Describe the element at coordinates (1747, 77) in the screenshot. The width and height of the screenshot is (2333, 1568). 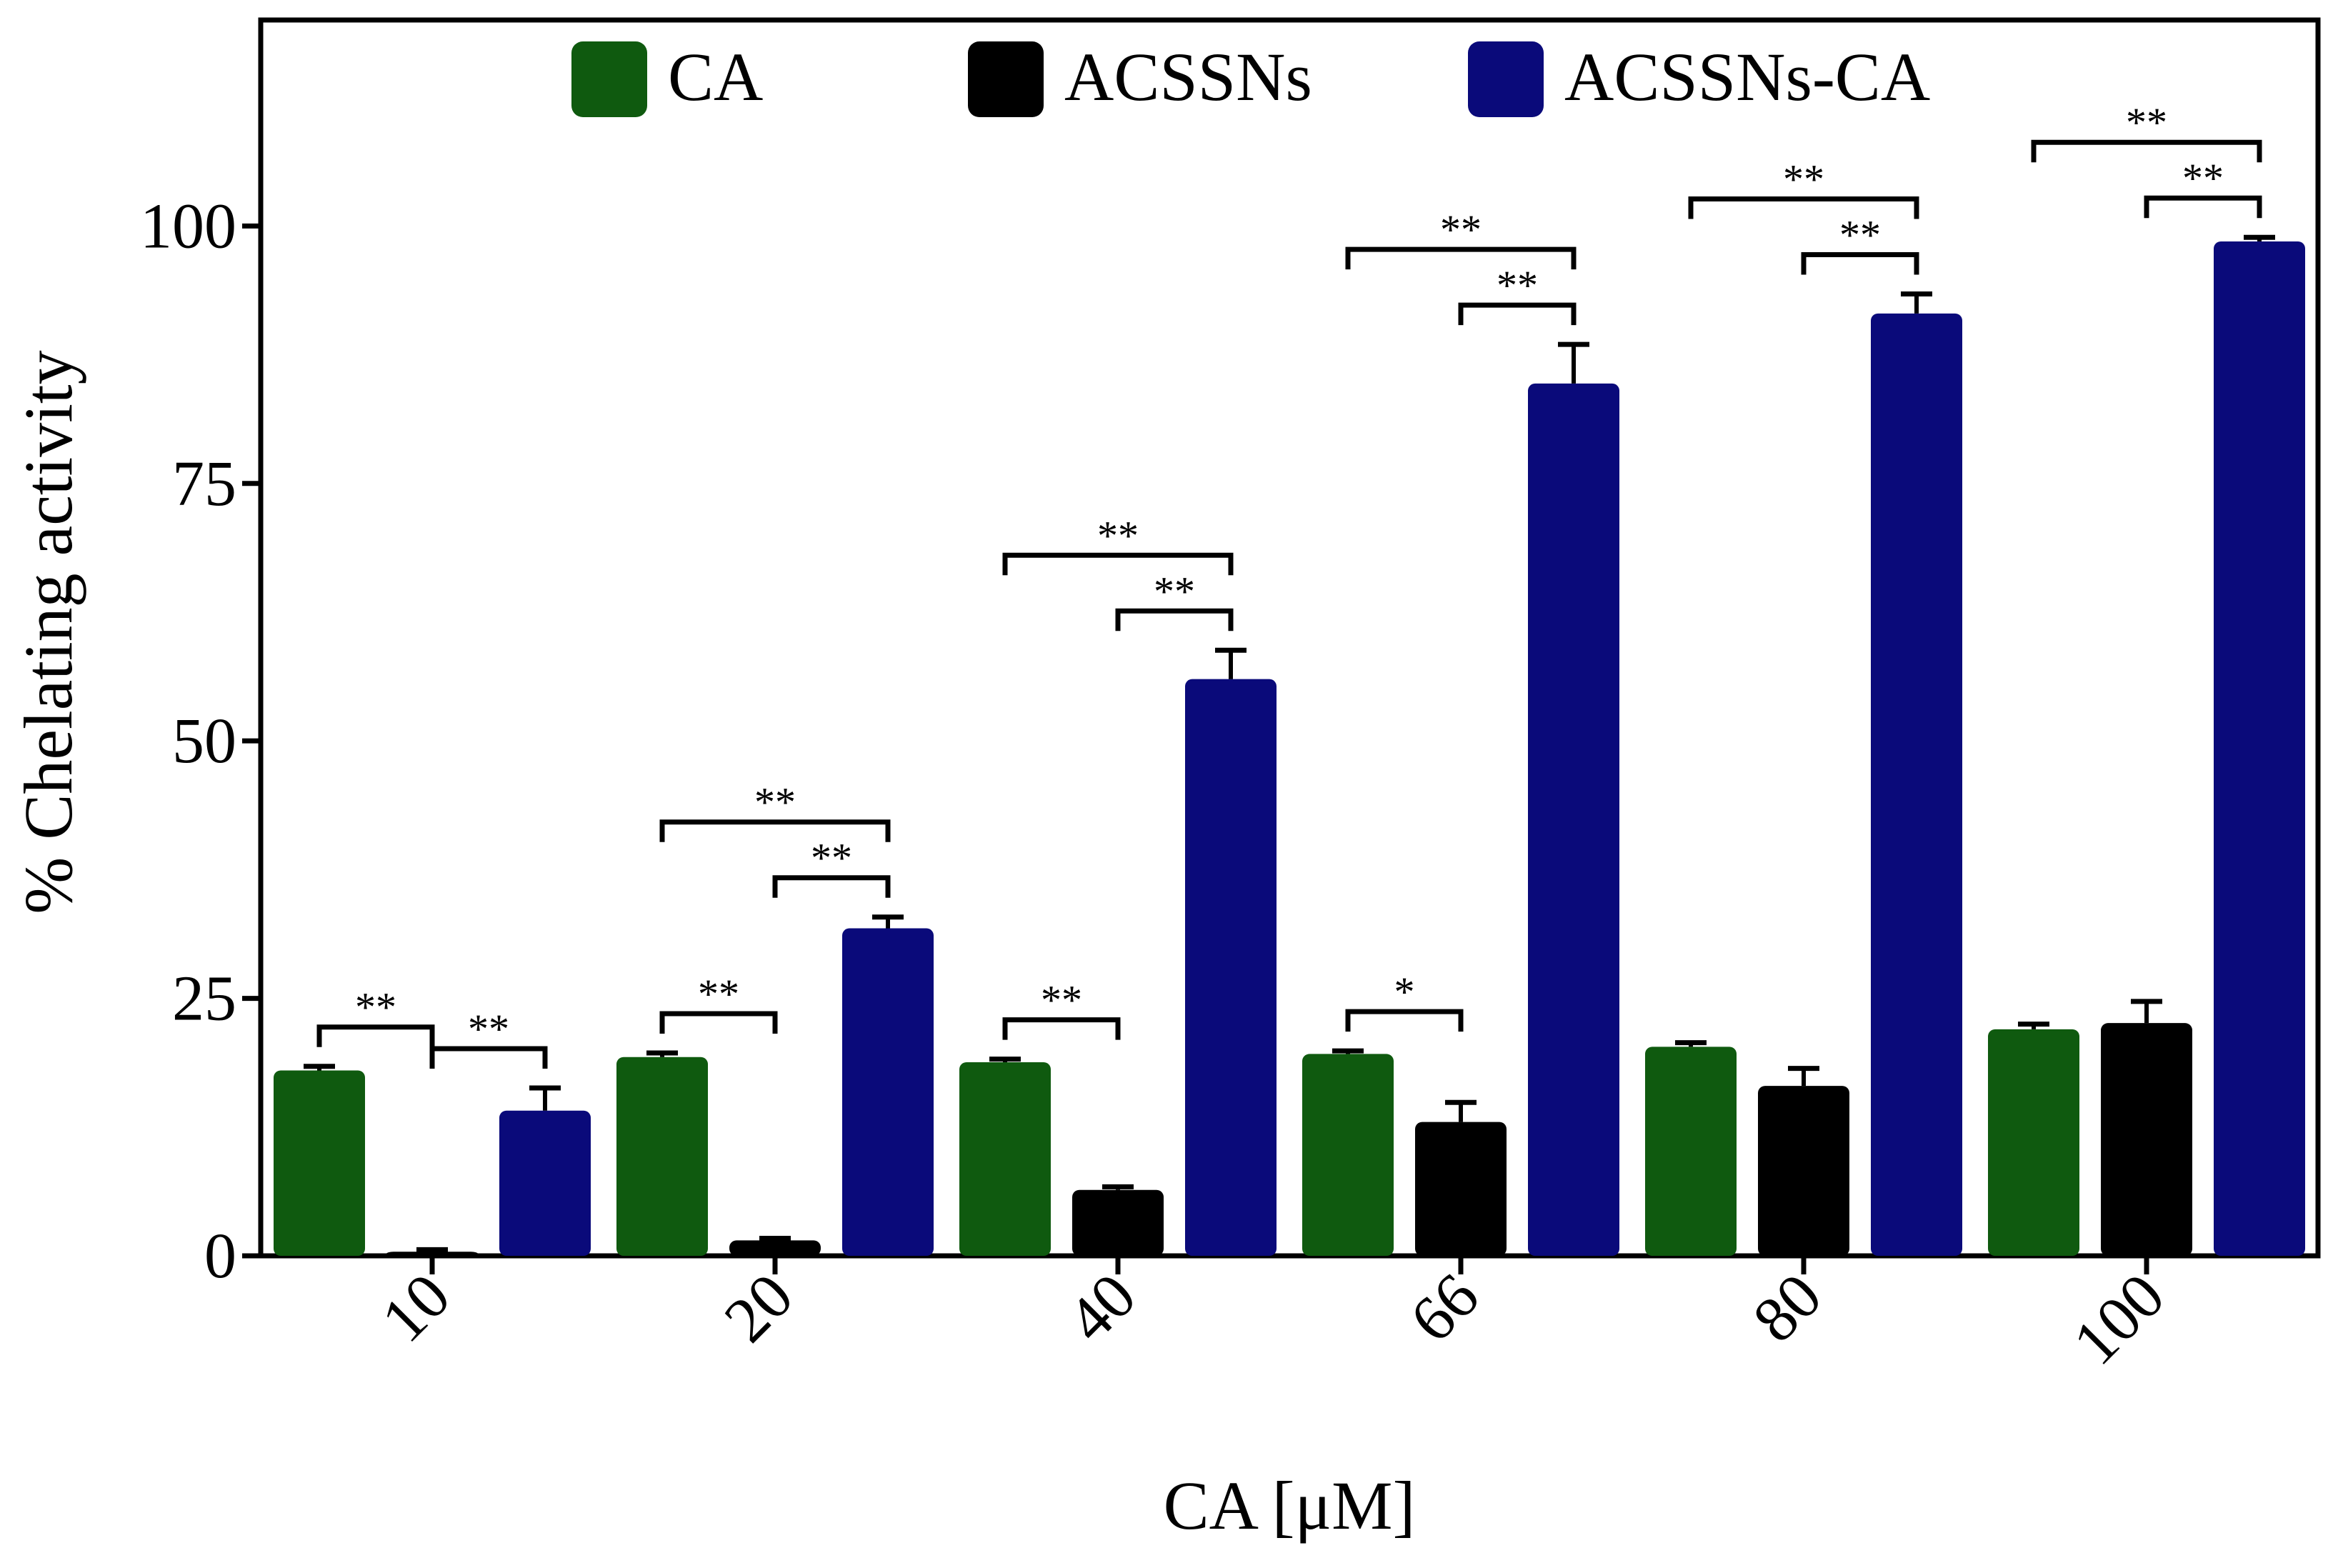
I see `legend-label-acssns-ca: ACSSNs-CA` at that location.